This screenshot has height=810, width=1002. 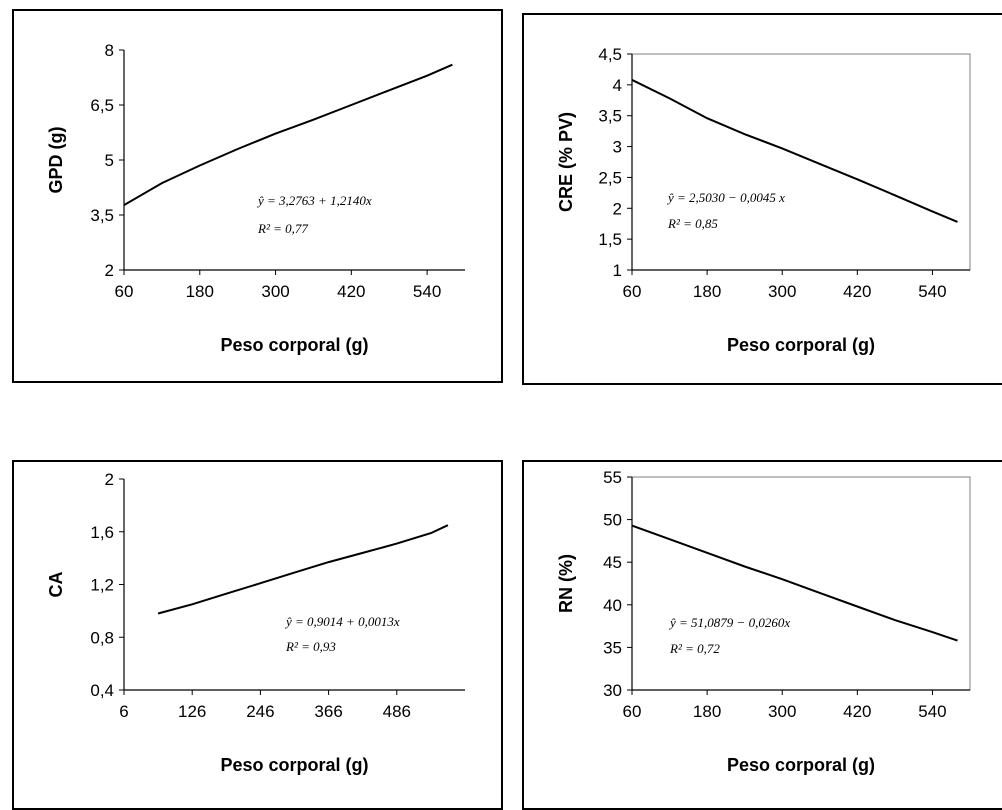 What do you see at coordinates (632, 711) in the screenshot?
I see `chart-rn-xtick-label: 60` at bounding box center [632, 711].